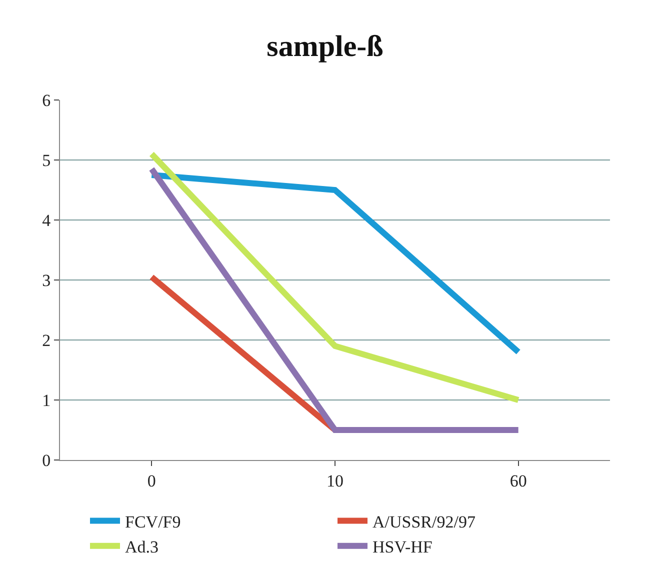 Image resolution: width=650 pixels, height=580 pixels. Describe the element at coordinates (46, 340) in the screenshot. I see `y-tick-label: 2` at that location.